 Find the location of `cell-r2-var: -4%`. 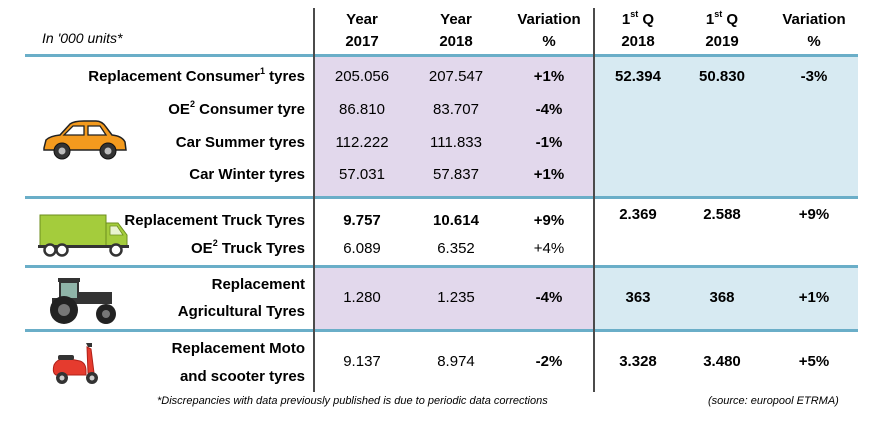

cell-r2-var: -4% is located at coordinates (549, 109).